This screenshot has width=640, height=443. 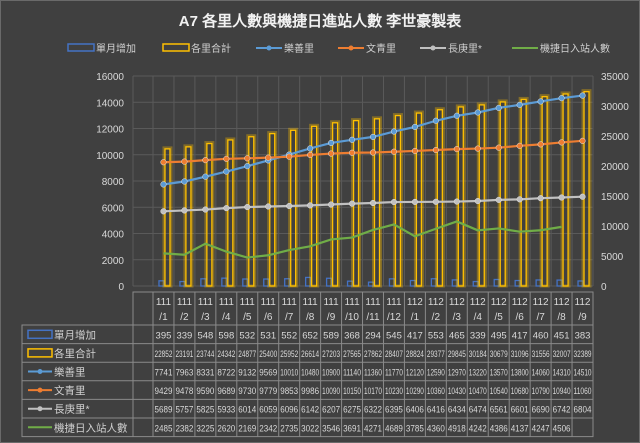 What do you see at coordinates (205, 428) in the screenshot?
I see `table-cell: 3225` at bounding box center [205, 428].